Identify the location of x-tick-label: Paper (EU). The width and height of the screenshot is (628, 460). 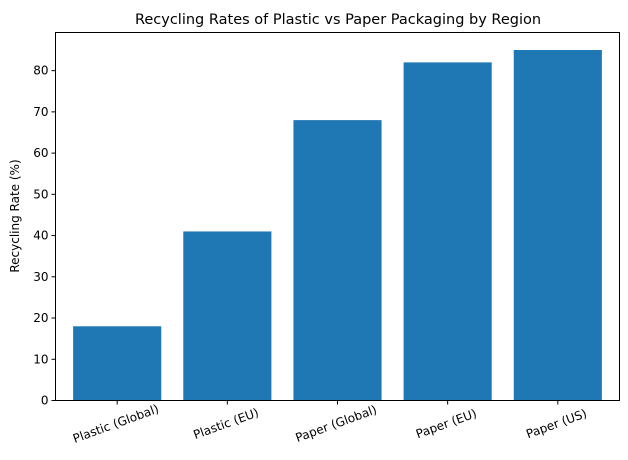
(446, 423).